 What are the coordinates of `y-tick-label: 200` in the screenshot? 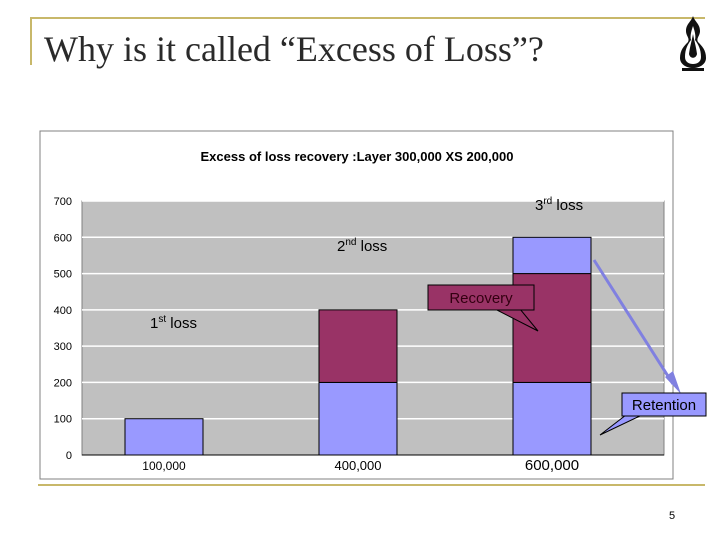 It's located at (63, 383).